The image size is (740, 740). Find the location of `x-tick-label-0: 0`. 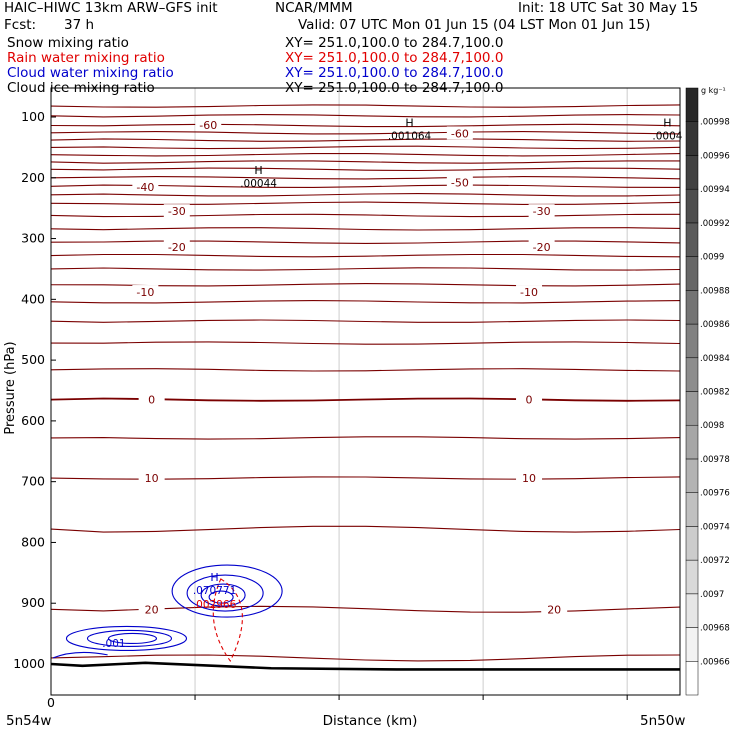

x-tick-label-0: 0 is located at coordinates (51, 702).